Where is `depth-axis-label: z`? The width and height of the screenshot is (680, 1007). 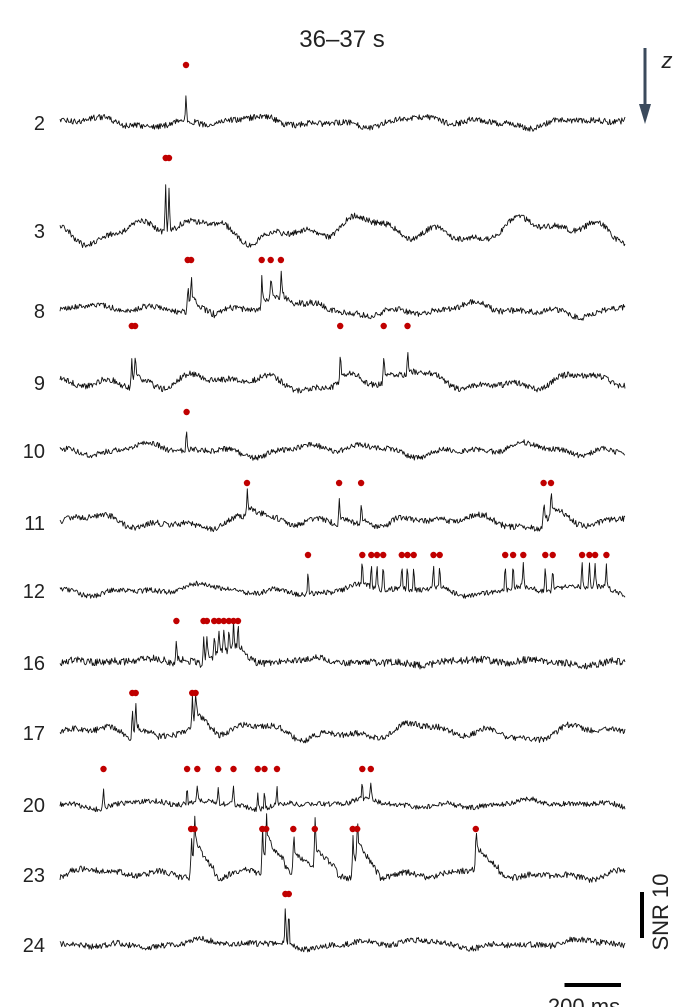
depth-axis-label: z is located at coordinates (667, 60).